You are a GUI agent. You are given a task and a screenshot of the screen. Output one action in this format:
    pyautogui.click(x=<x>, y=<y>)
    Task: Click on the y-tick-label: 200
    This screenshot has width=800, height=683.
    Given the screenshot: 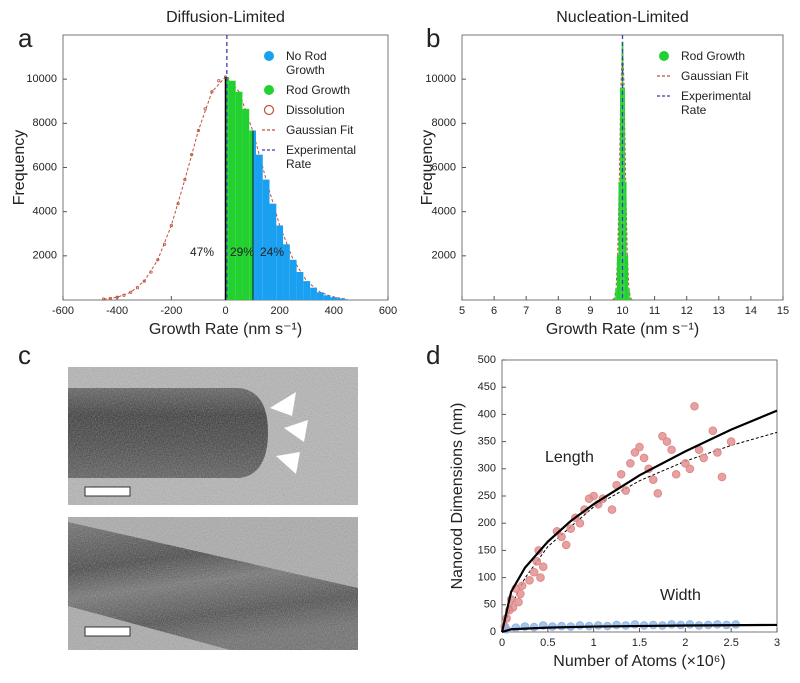 What is the action you would take?
    pyautogui.click(x=487, y=523)
    